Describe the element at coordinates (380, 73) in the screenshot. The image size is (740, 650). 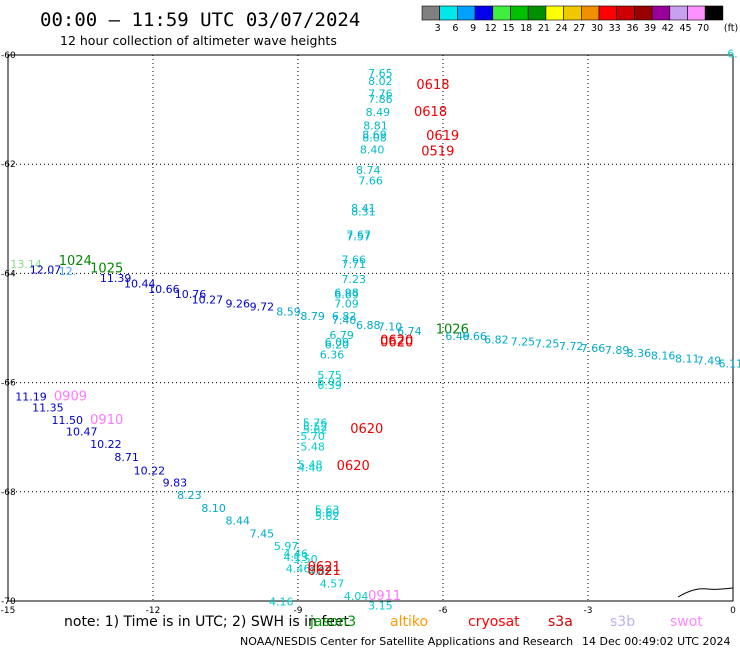
I see `wave-height-label: 7.65` at that location.